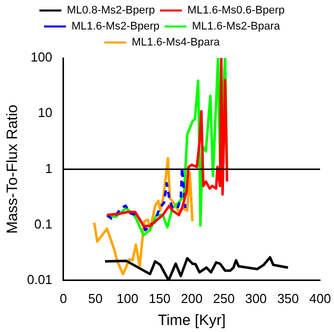  Describe the element at coordinates (236, 10) in the screenshot. I see `legend-label: ML1.6-Ms0.6-Bperp` at that location.